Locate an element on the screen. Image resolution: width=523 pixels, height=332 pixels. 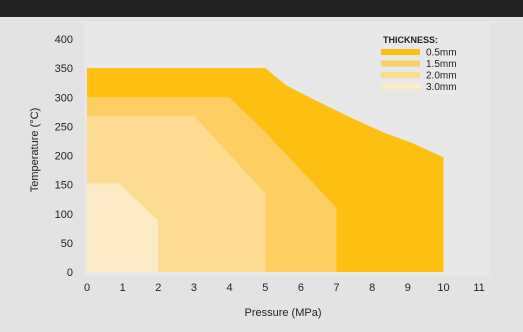
x-axis-ticks: 0 1 2 3 4 5 6 7 8 9 10 11 is located at coordinates (284, 288).